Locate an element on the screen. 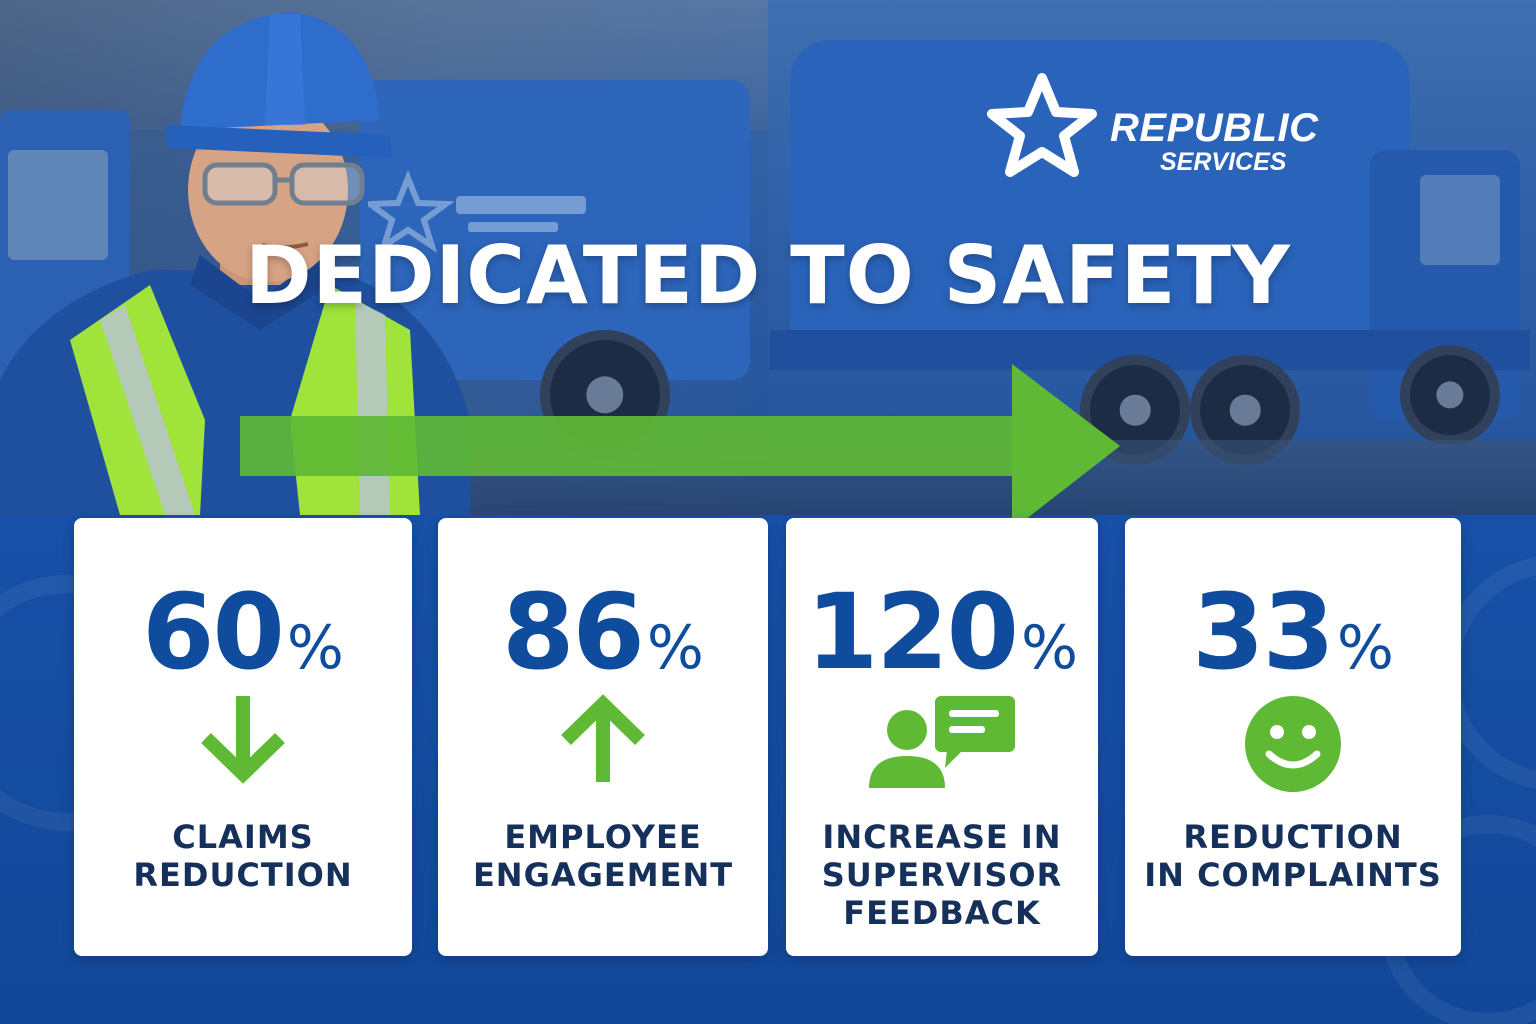 This screenshot has width=1536, height=1024. stat-value: 60% is located at coordinates (243, 632).